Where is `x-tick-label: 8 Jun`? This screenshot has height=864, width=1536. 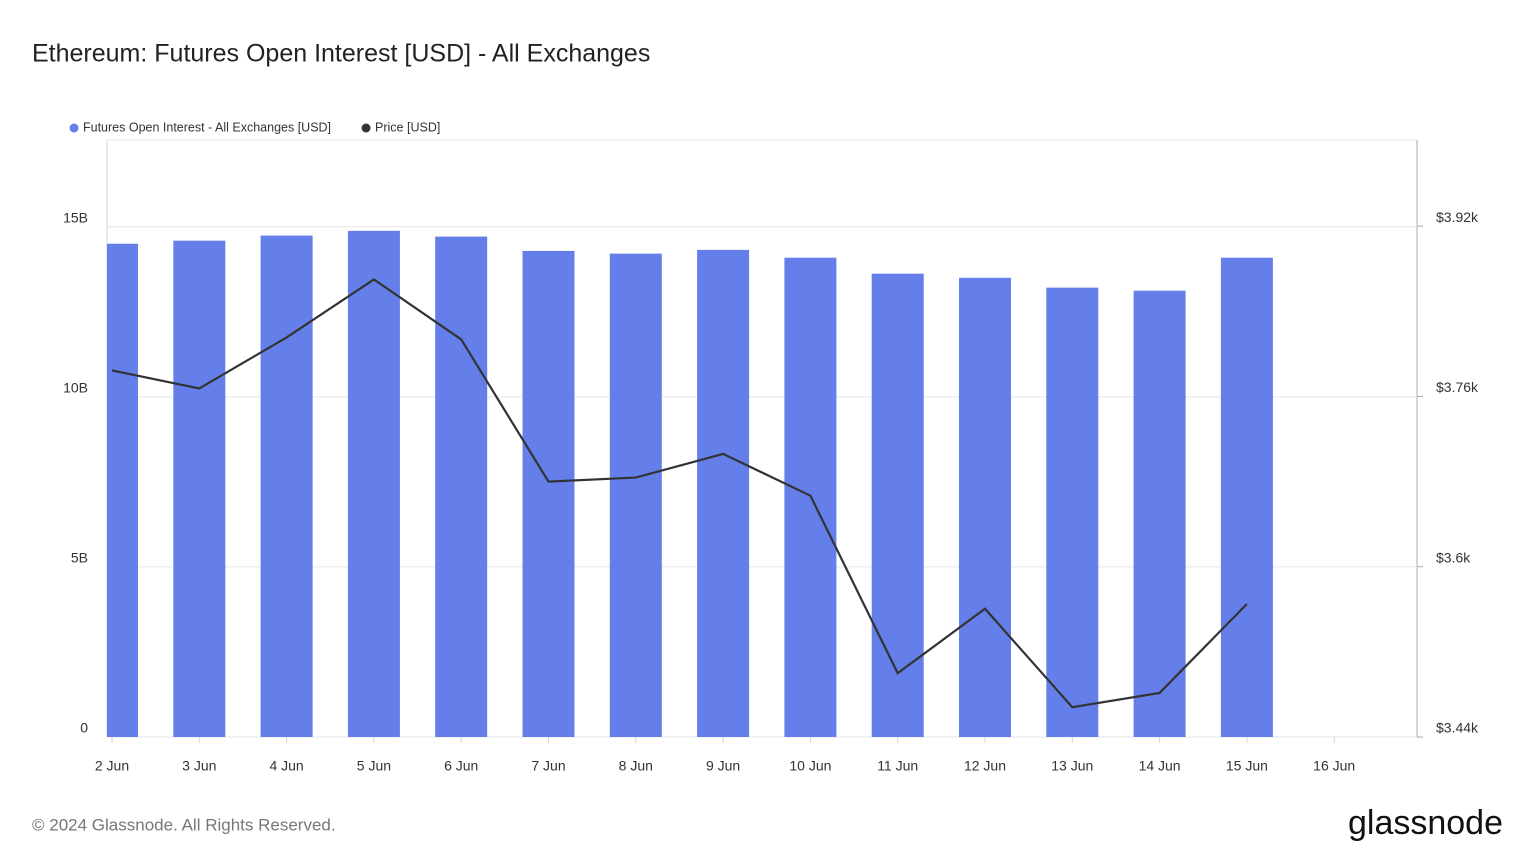 x-tick-label: 8 Jun is located at coordinates (636, 766).